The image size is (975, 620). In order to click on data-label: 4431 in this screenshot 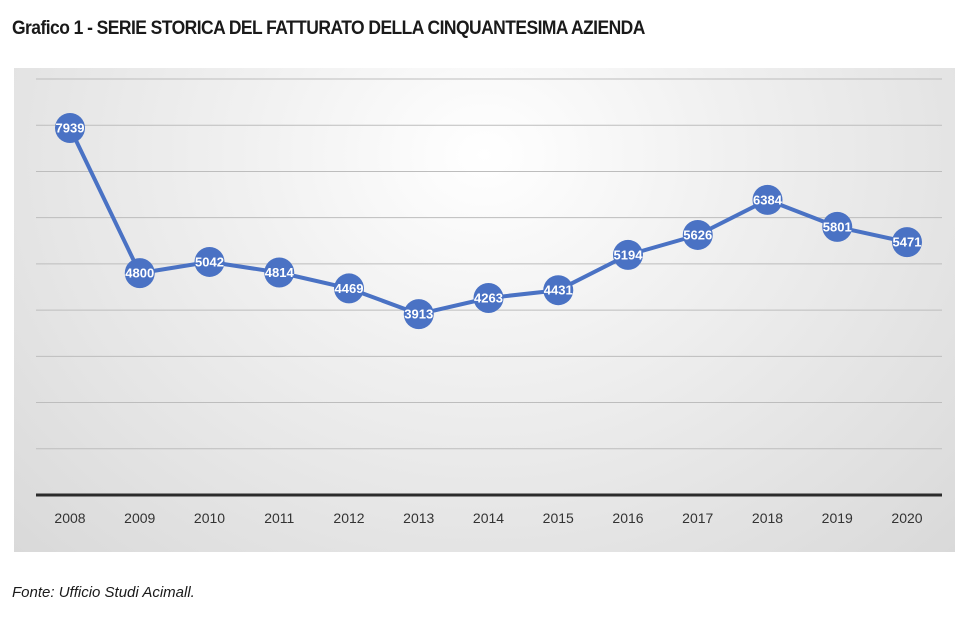, I will do `click(558, 290)`.